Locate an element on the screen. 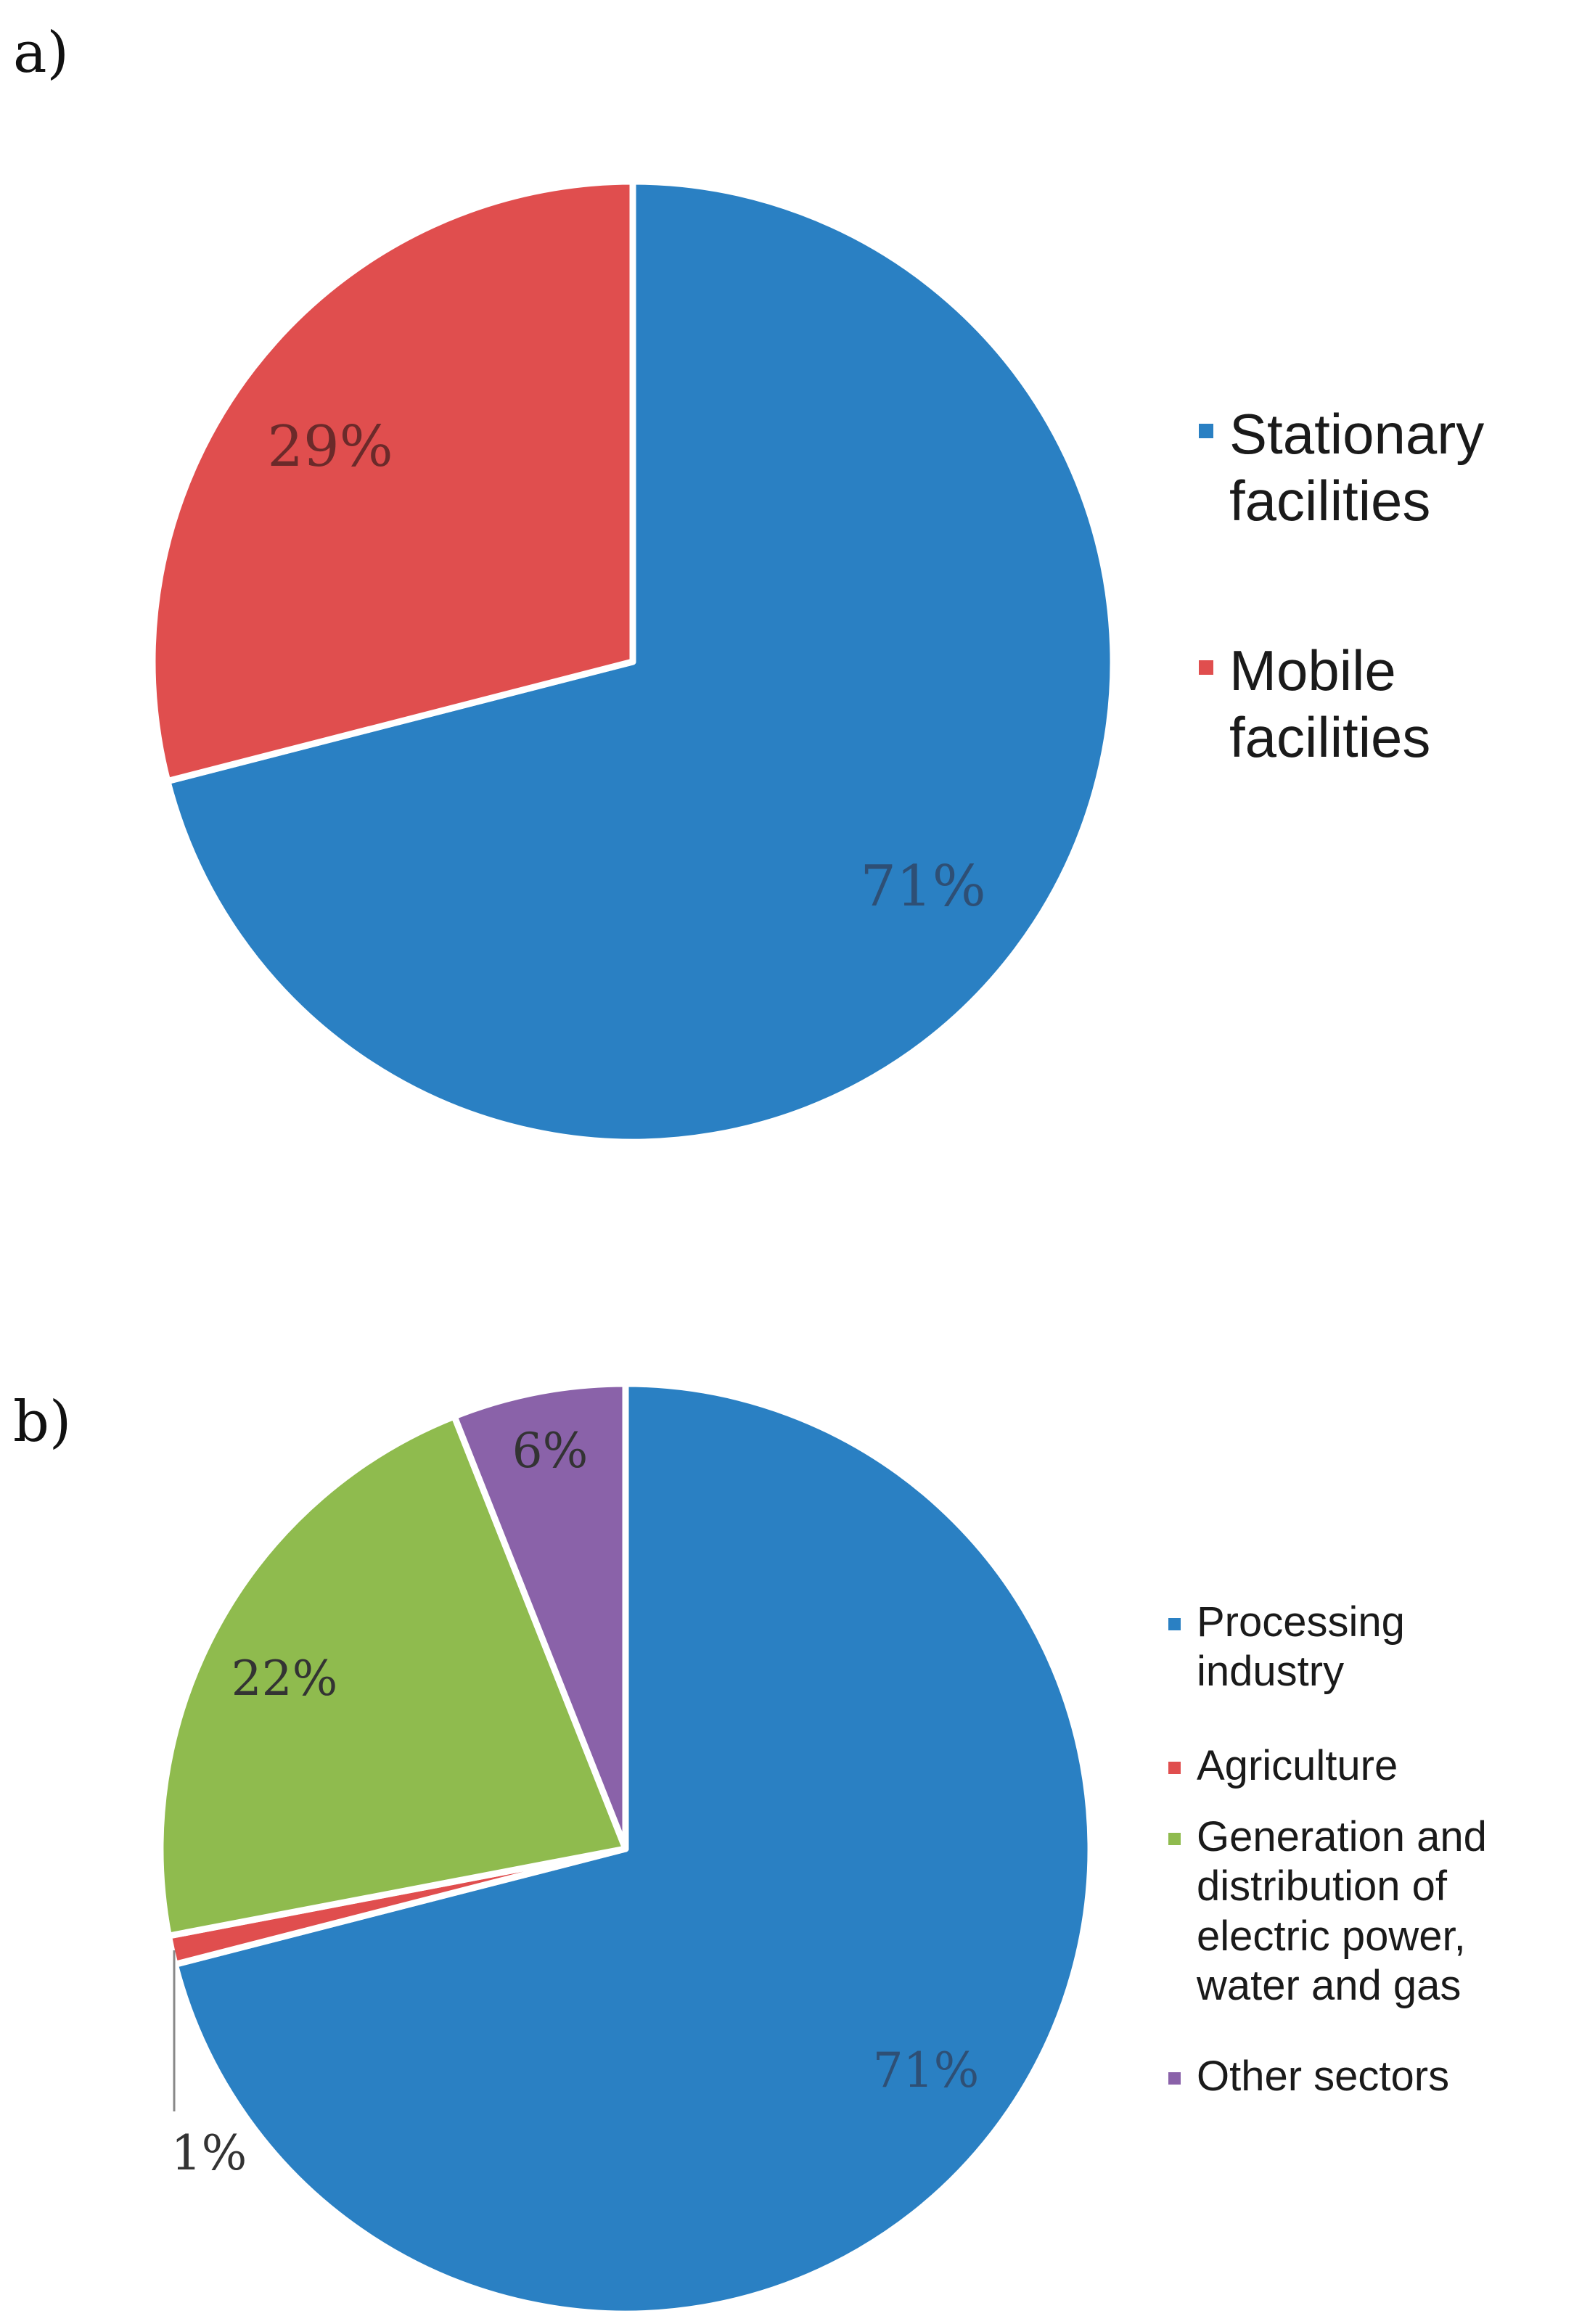 This screenshot has height=2324, width=1574. legend-label-a-0: Stationary facilities is located at coordinates (1357, 468).